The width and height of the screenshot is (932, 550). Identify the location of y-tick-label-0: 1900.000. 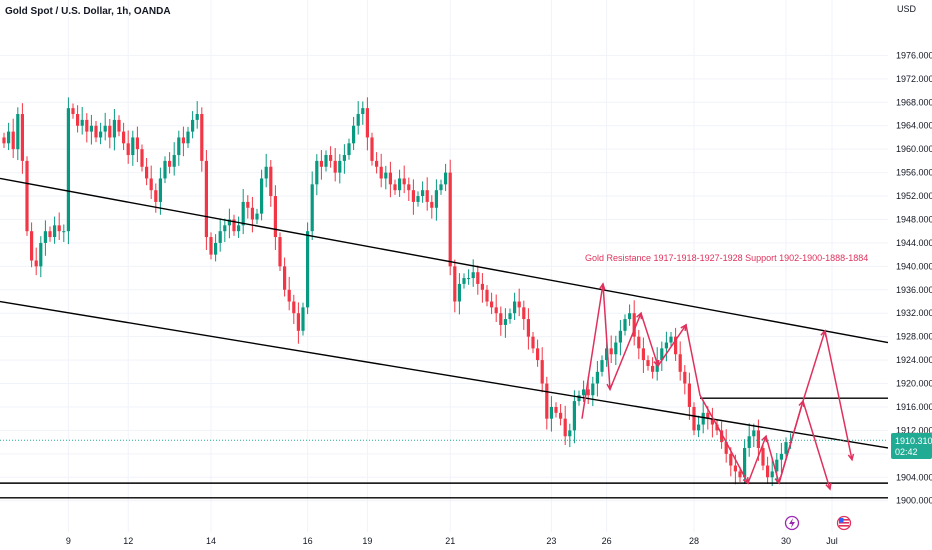
(914, 501).